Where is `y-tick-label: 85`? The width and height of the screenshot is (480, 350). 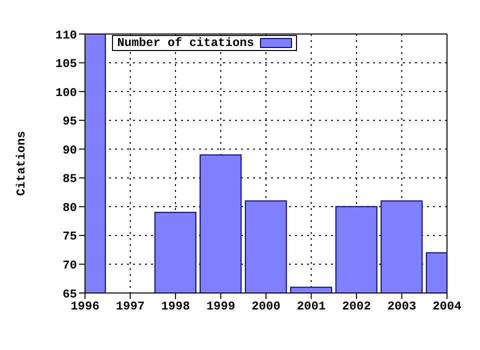
y-tick-label: 85 is located at coordinates (69, 179).